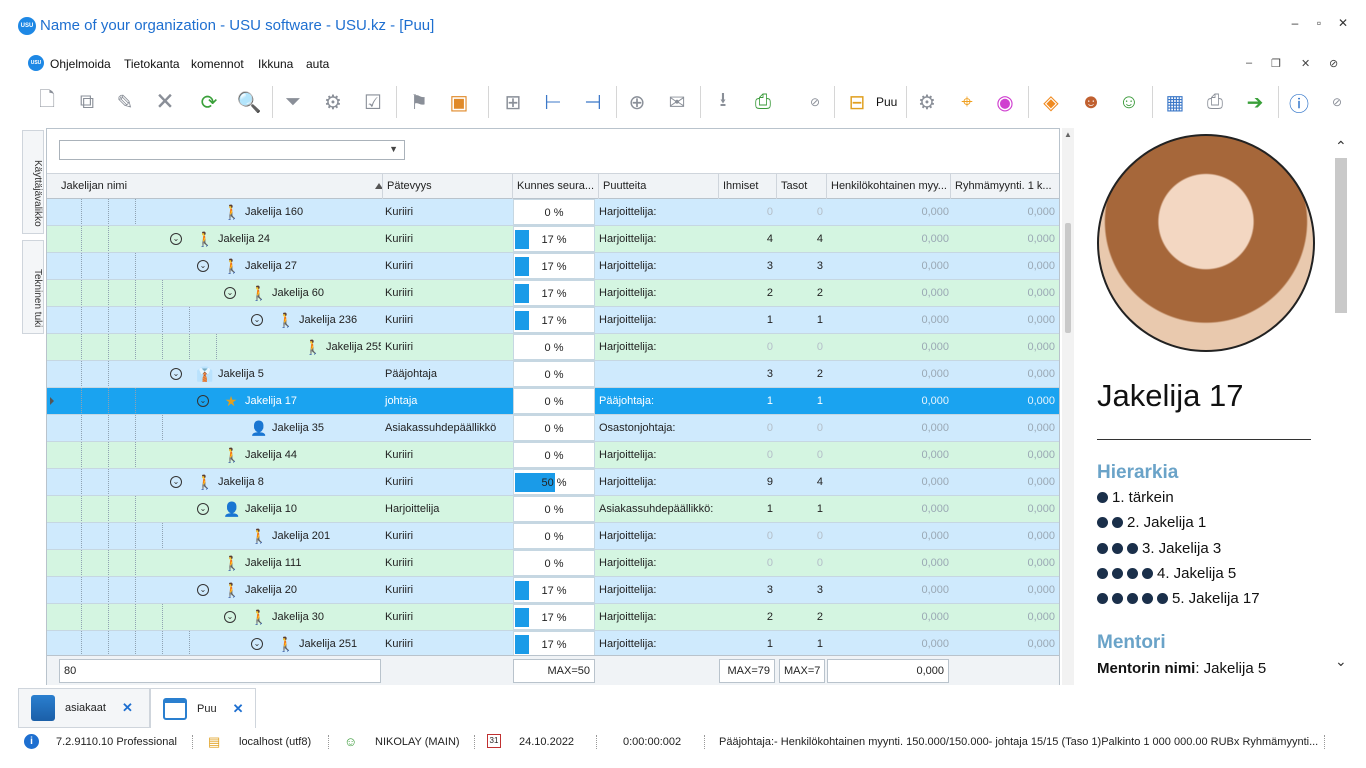  Describe the element at coordinates (769, 320) in the screenshot. I see `people-cell: 1` at that location.